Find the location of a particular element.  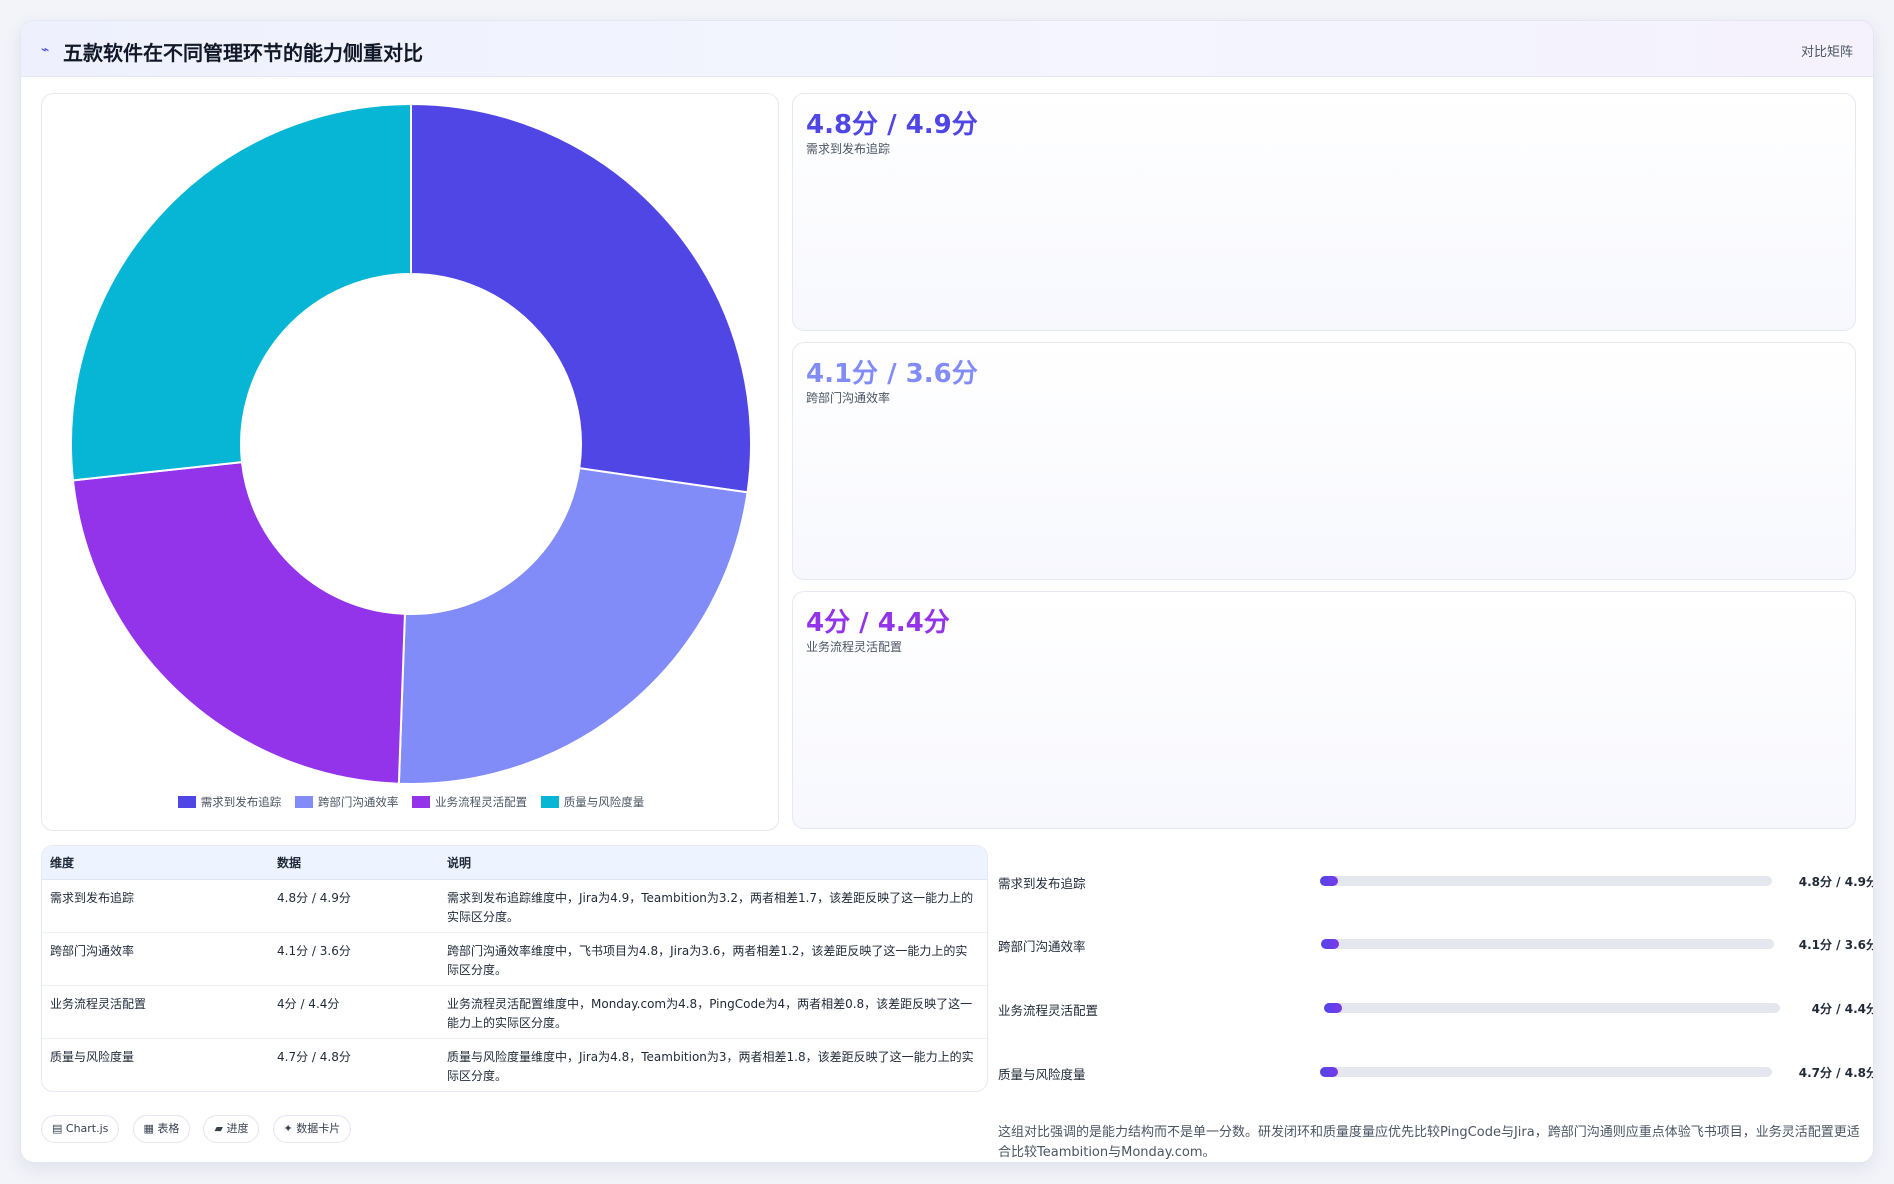

legend-item: 质量与风险度量 is located at coordinates (592, 802).